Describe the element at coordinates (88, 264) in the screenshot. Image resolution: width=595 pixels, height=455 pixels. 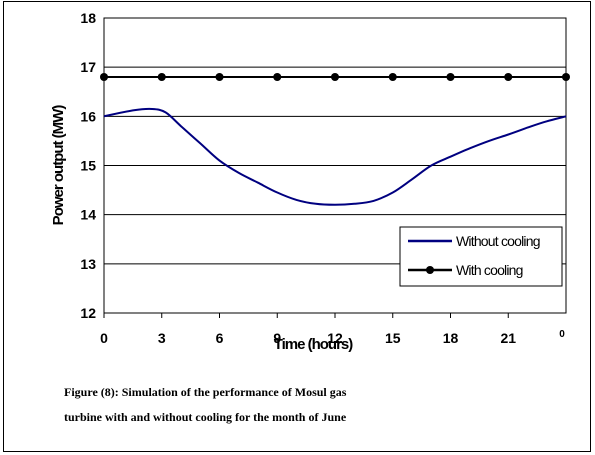
I see `y-tick-label-13: 13` at that location.